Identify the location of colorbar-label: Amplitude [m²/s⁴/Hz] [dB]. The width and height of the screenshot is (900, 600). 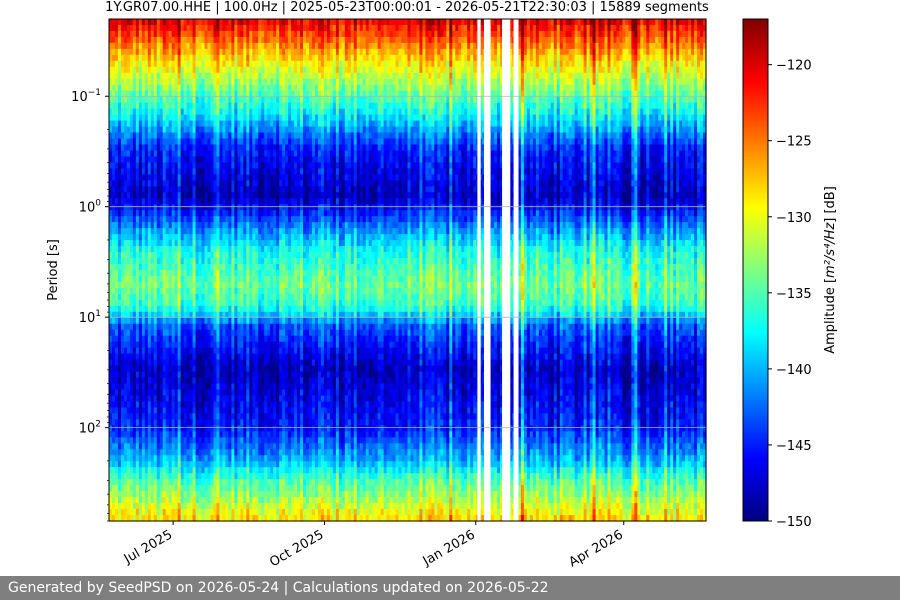
(830, 270).